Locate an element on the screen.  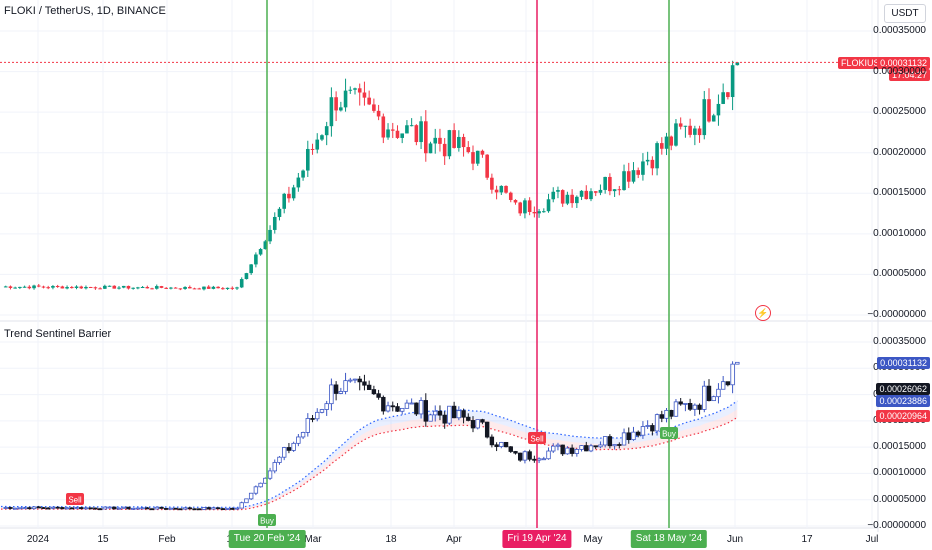
sell-signal-2: Sell is located at coordinates (537, 439).